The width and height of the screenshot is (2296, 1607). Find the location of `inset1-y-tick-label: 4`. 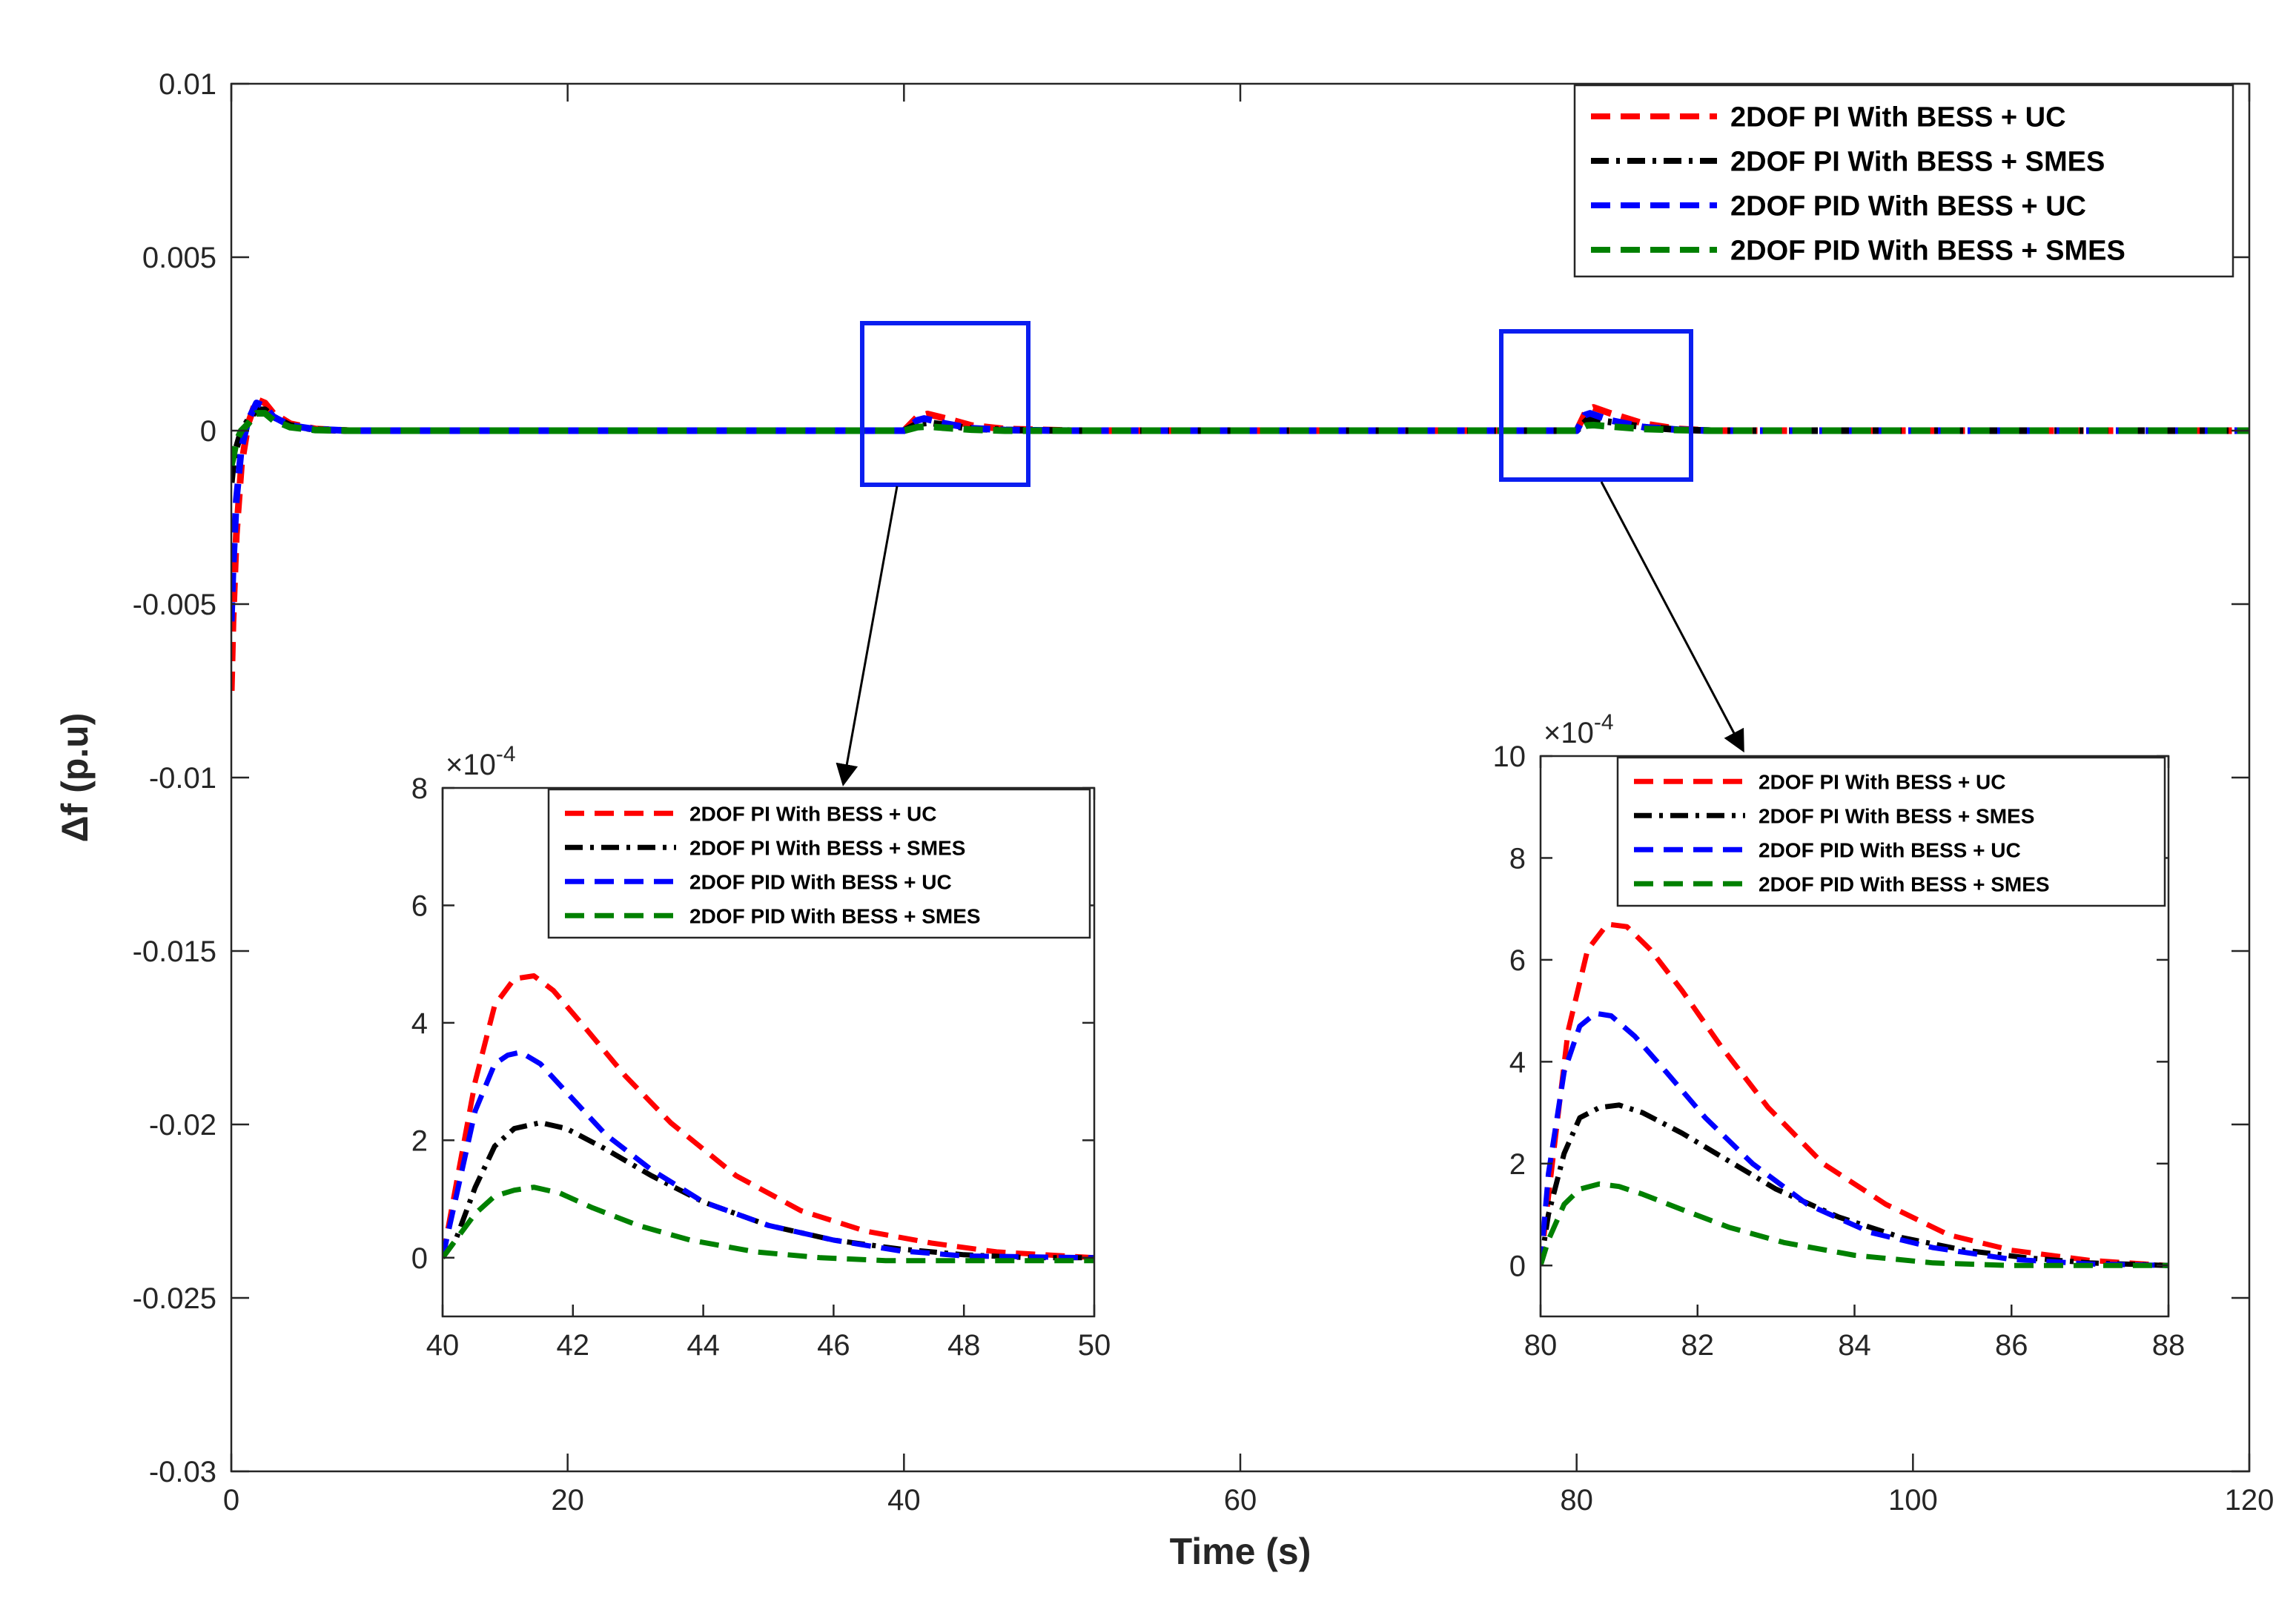

inset1-y-tick-label: 4 is located at coordinates (419, 1023).